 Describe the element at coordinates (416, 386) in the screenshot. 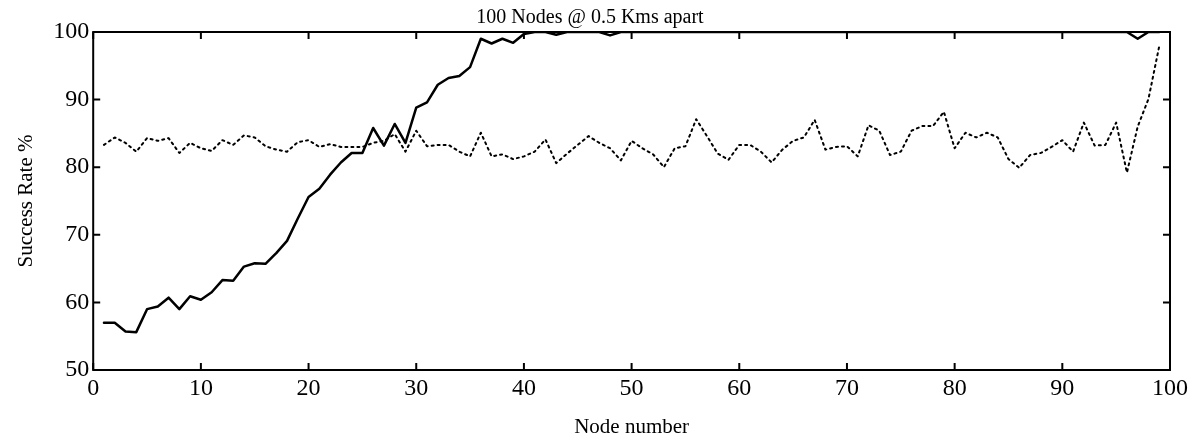

I see `x-tick-label: 30` at that location.